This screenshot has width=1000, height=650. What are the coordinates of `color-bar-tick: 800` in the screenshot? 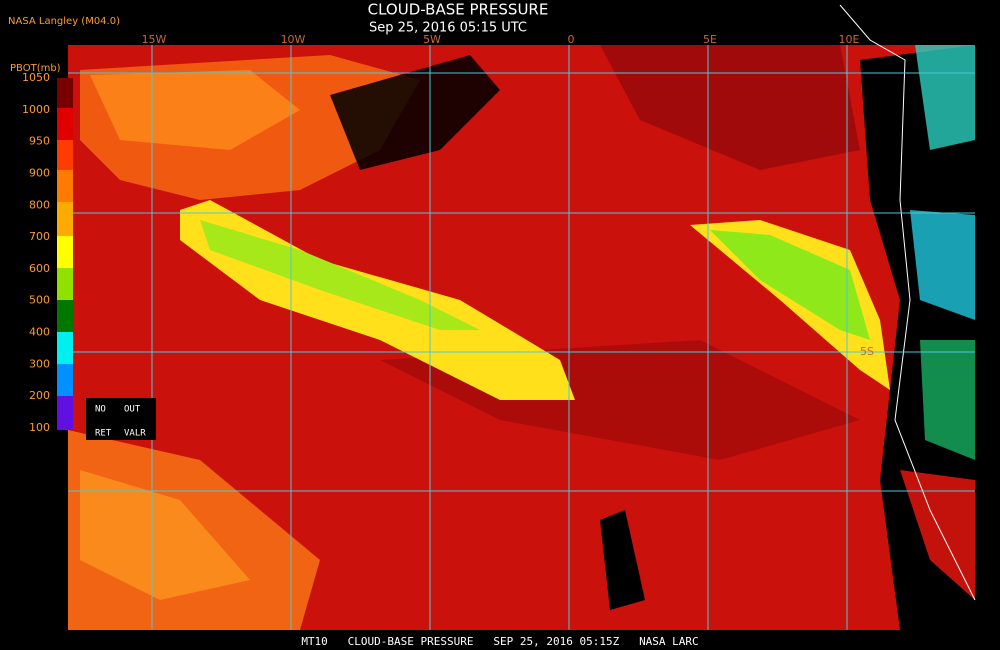 It's located at (39, 204).